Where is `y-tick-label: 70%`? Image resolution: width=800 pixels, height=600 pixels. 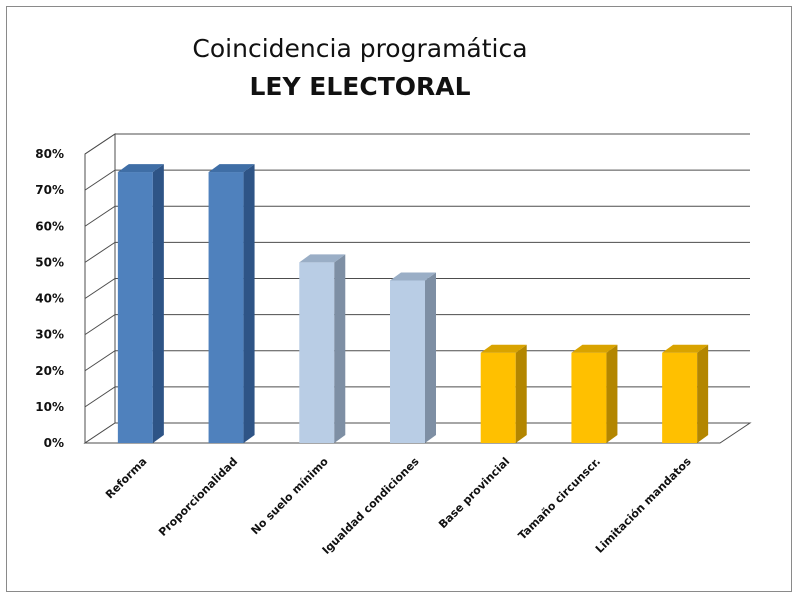
y-tick-label: 70% is located at coordinates (49, 190).